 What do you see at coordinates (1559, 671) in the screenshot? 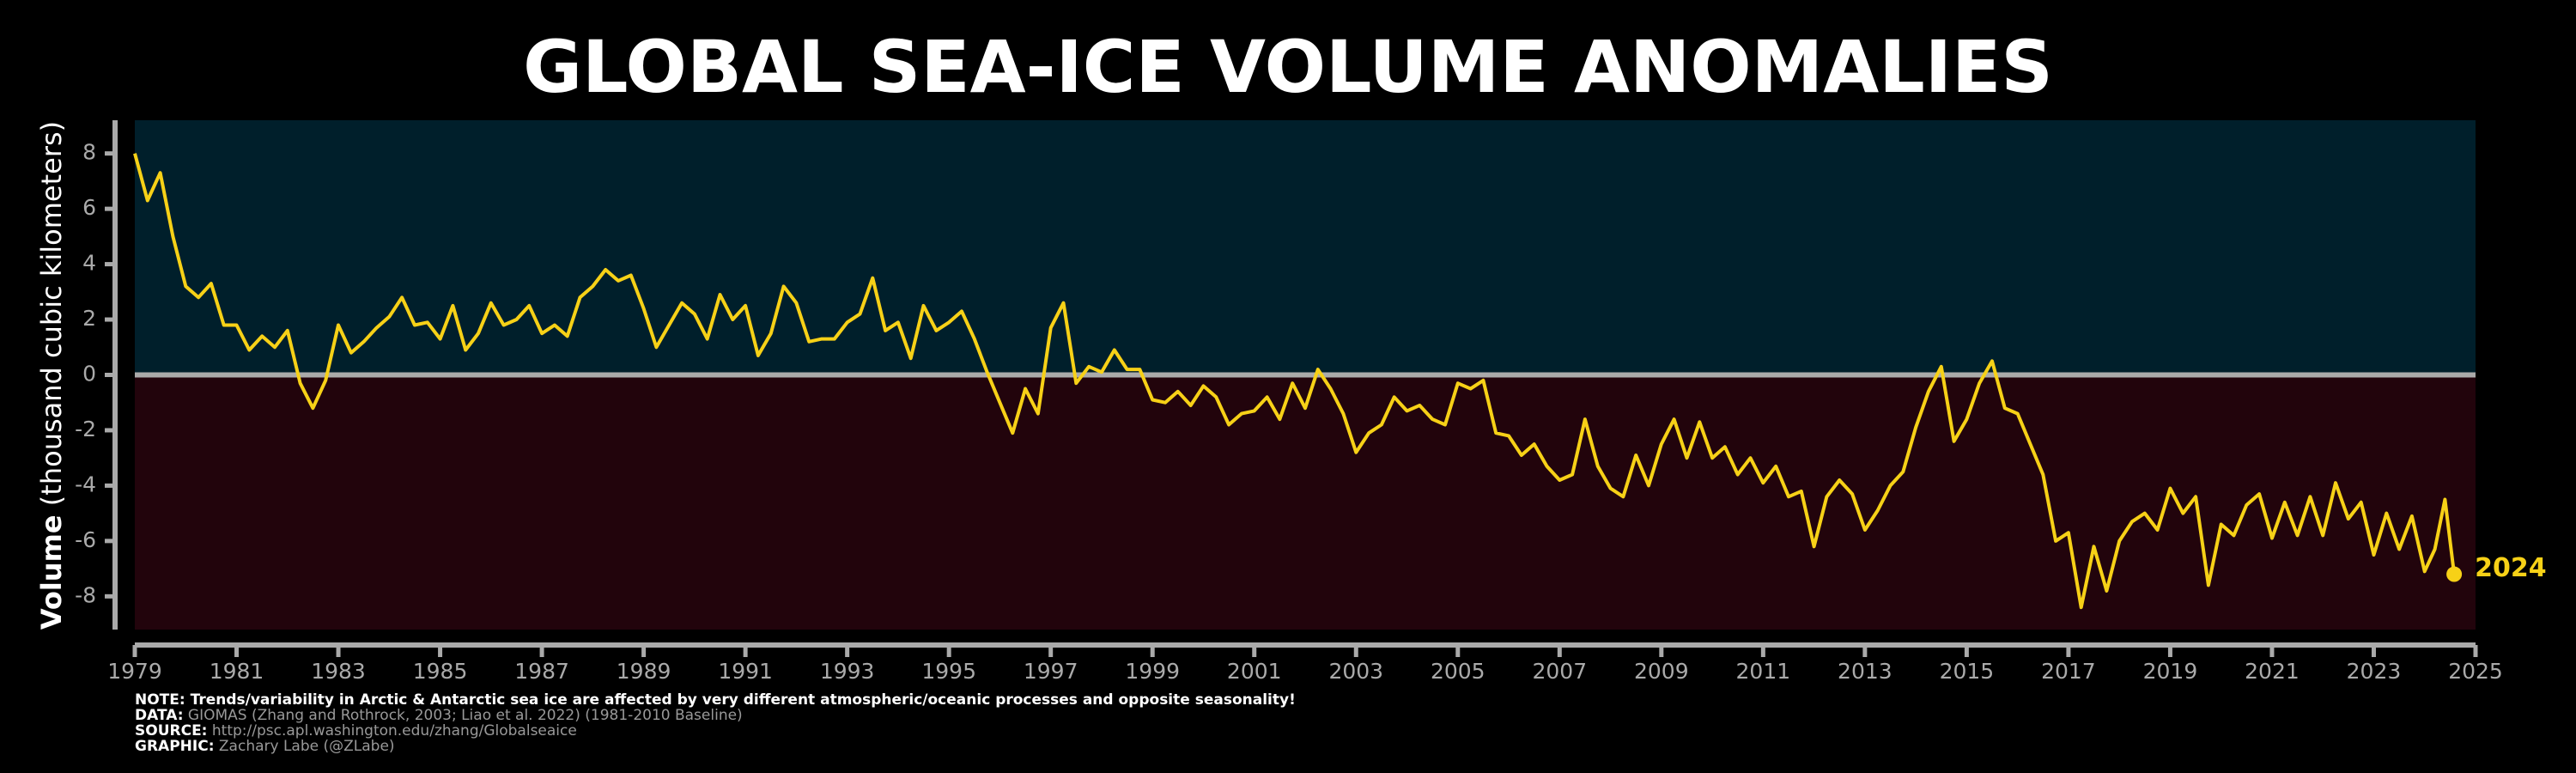
I see `x-tick-label: 2007` at bounding box center [1559, 671].